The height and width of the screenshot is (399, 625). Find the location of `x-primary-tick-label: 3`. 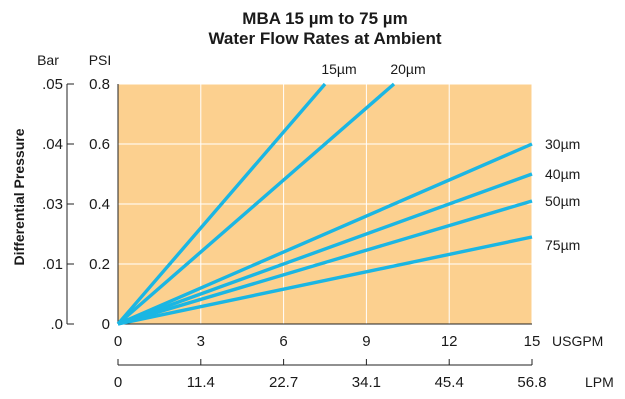

x-primary-tick-label: 3 is located at coordinates (201, 341).